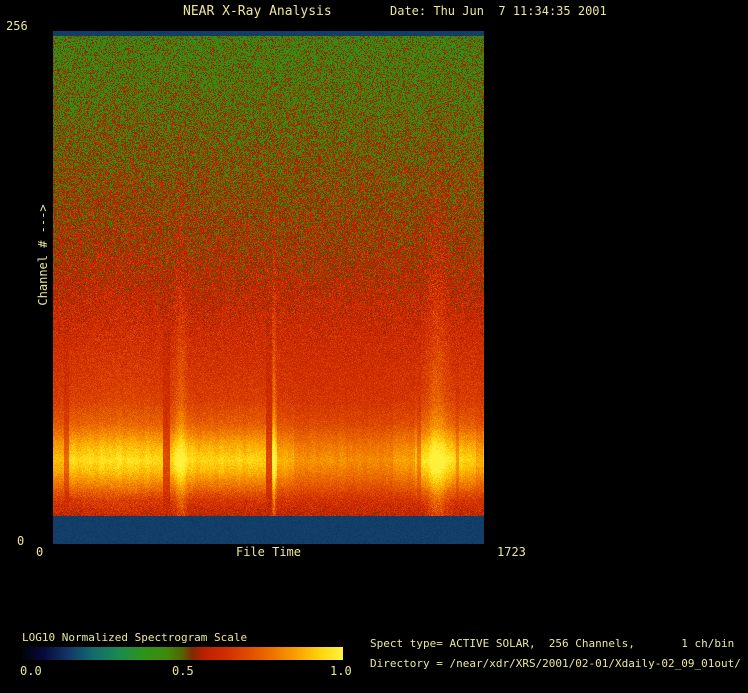 The height and width of the screenshot is (693, 748). I want to click on x-axis-max-tick: 1723, so click(511, 552).